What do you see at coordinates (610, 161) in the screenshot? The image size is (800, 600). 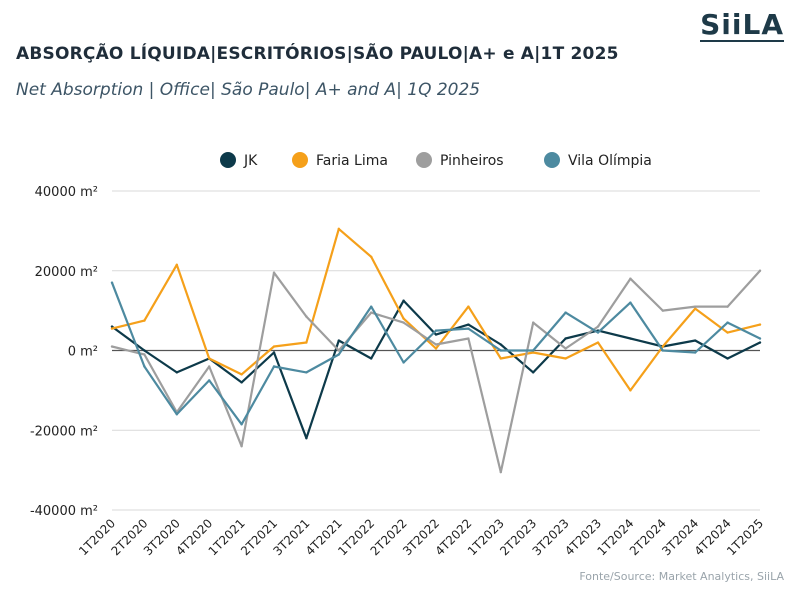 I see `legend-label: Vila Olímpia` at bounding box center [610, 161].